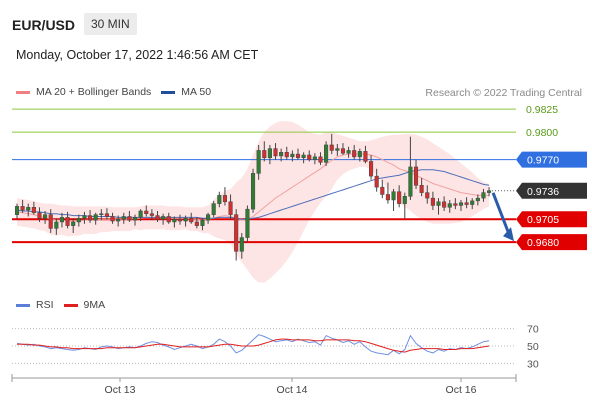  Describe the element at coordinates (168, 92) in the screenshot. I see `legend-ma50-swatch` at that location.